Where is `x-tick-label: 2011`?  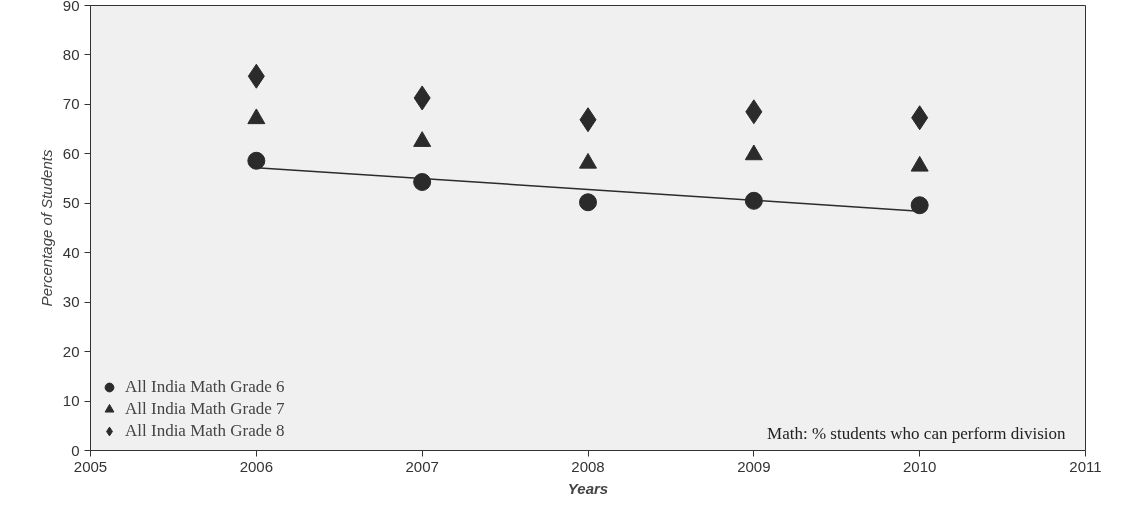
x-tick-label: 2011 is located at coordinates (1085, 466).